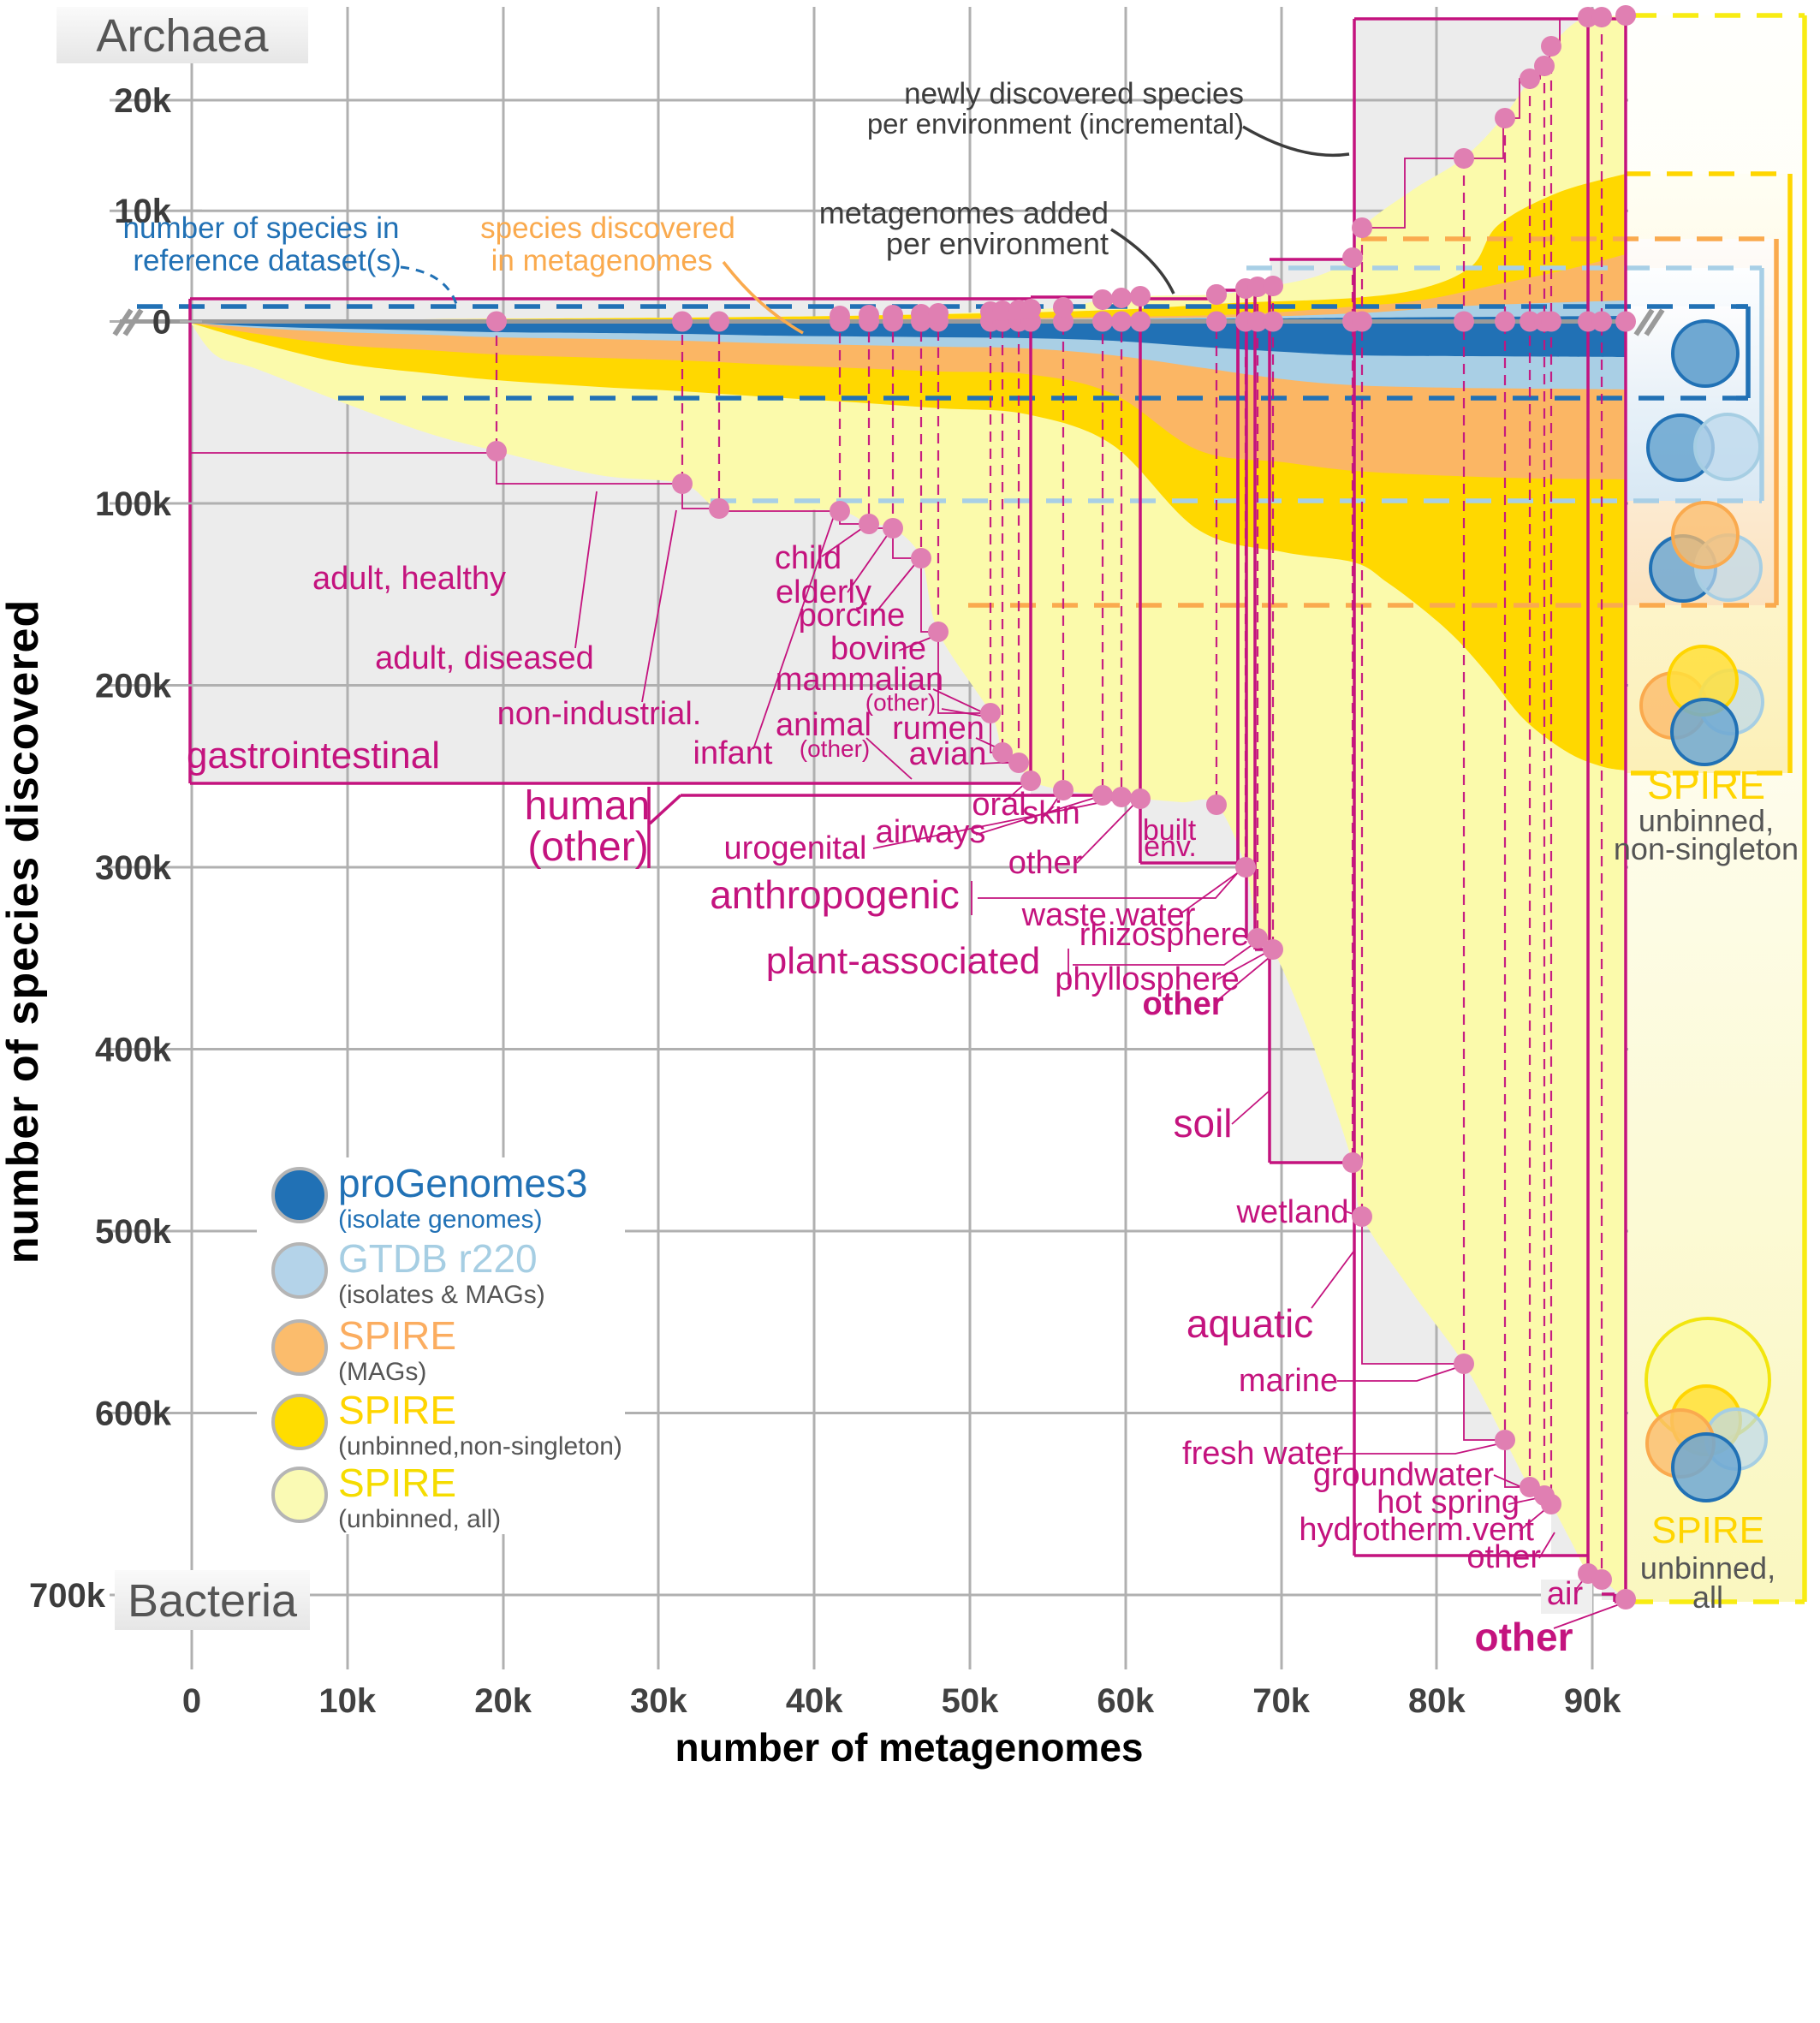  Describe the element at coordinates (814, 1701) in the screenshot. I see `svg-text: 40k` at that location.